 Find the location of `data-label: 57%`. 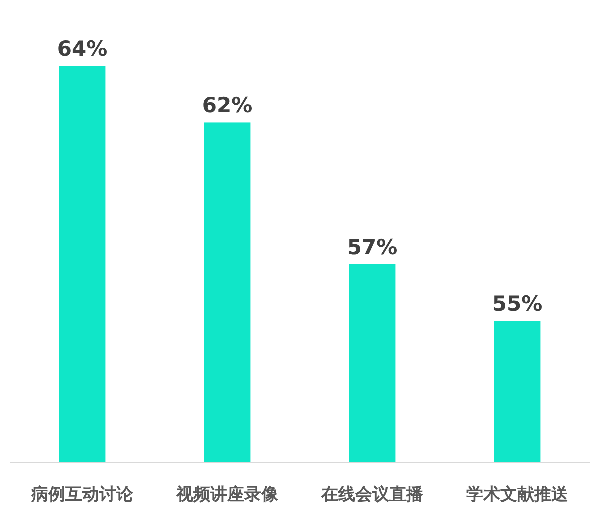

data-label: 57% is located at coordinates (372, 248).